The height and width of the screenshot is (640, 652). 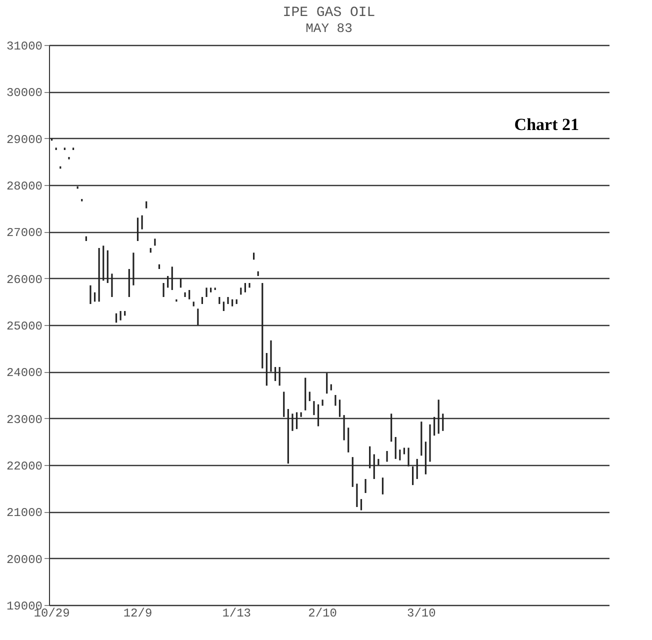 What do you see at coordinates (24, 559) in the screenshot?
I see `y-tick-label: 20000` at bounding box center [24, 559].